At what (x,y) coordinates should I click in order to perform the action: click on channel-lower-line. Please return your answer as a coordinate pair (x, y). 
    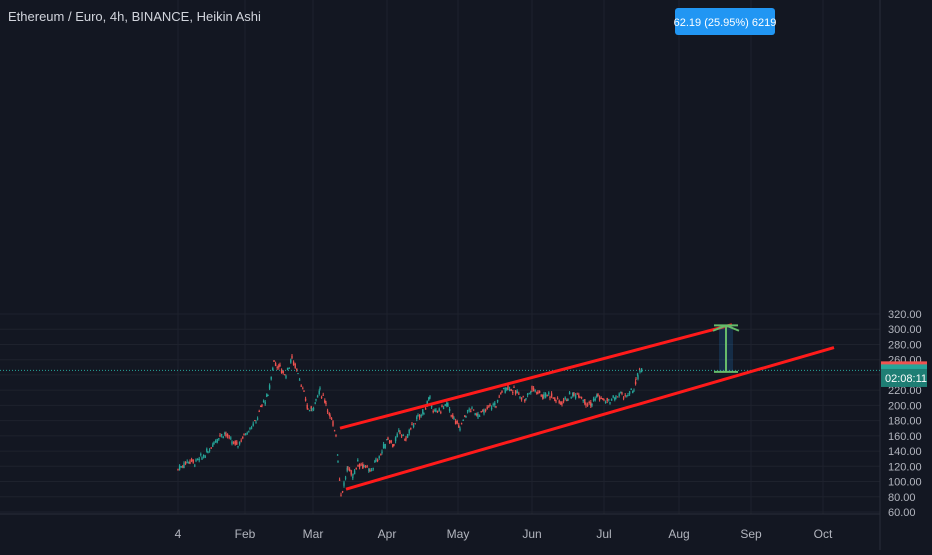
    Looking at the image, I should click on (590, 418).